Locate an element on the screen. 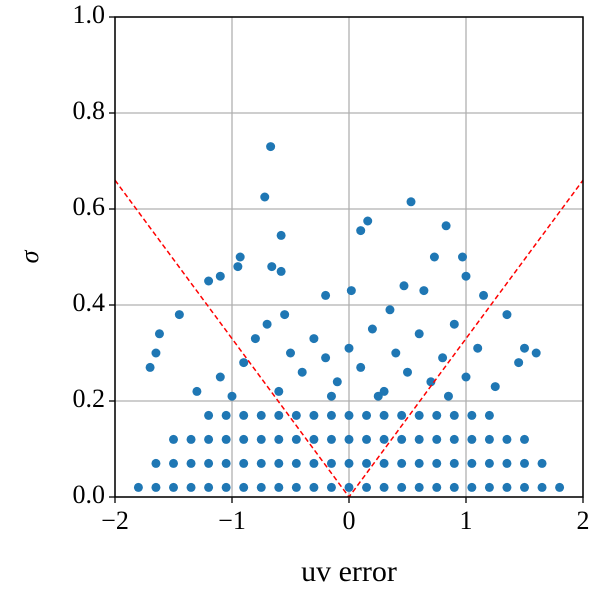  y-axis-label: σ is located at coordinates (29, 256).